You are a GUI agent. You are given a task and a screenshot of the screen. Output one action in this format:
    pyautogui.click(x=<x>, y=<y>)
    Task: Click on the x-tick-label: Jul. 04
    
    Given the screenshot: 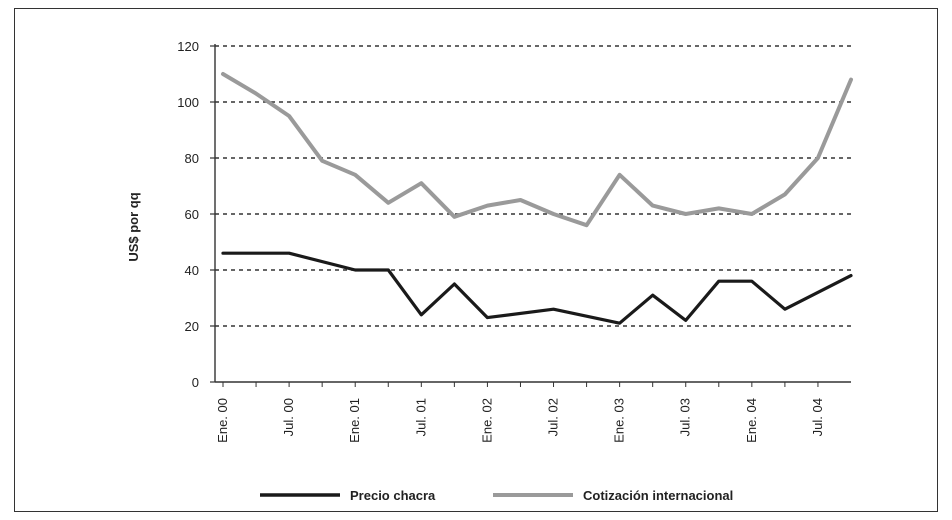 What is the action you would take?
    pyautogui.click(x=817, y=417)
    